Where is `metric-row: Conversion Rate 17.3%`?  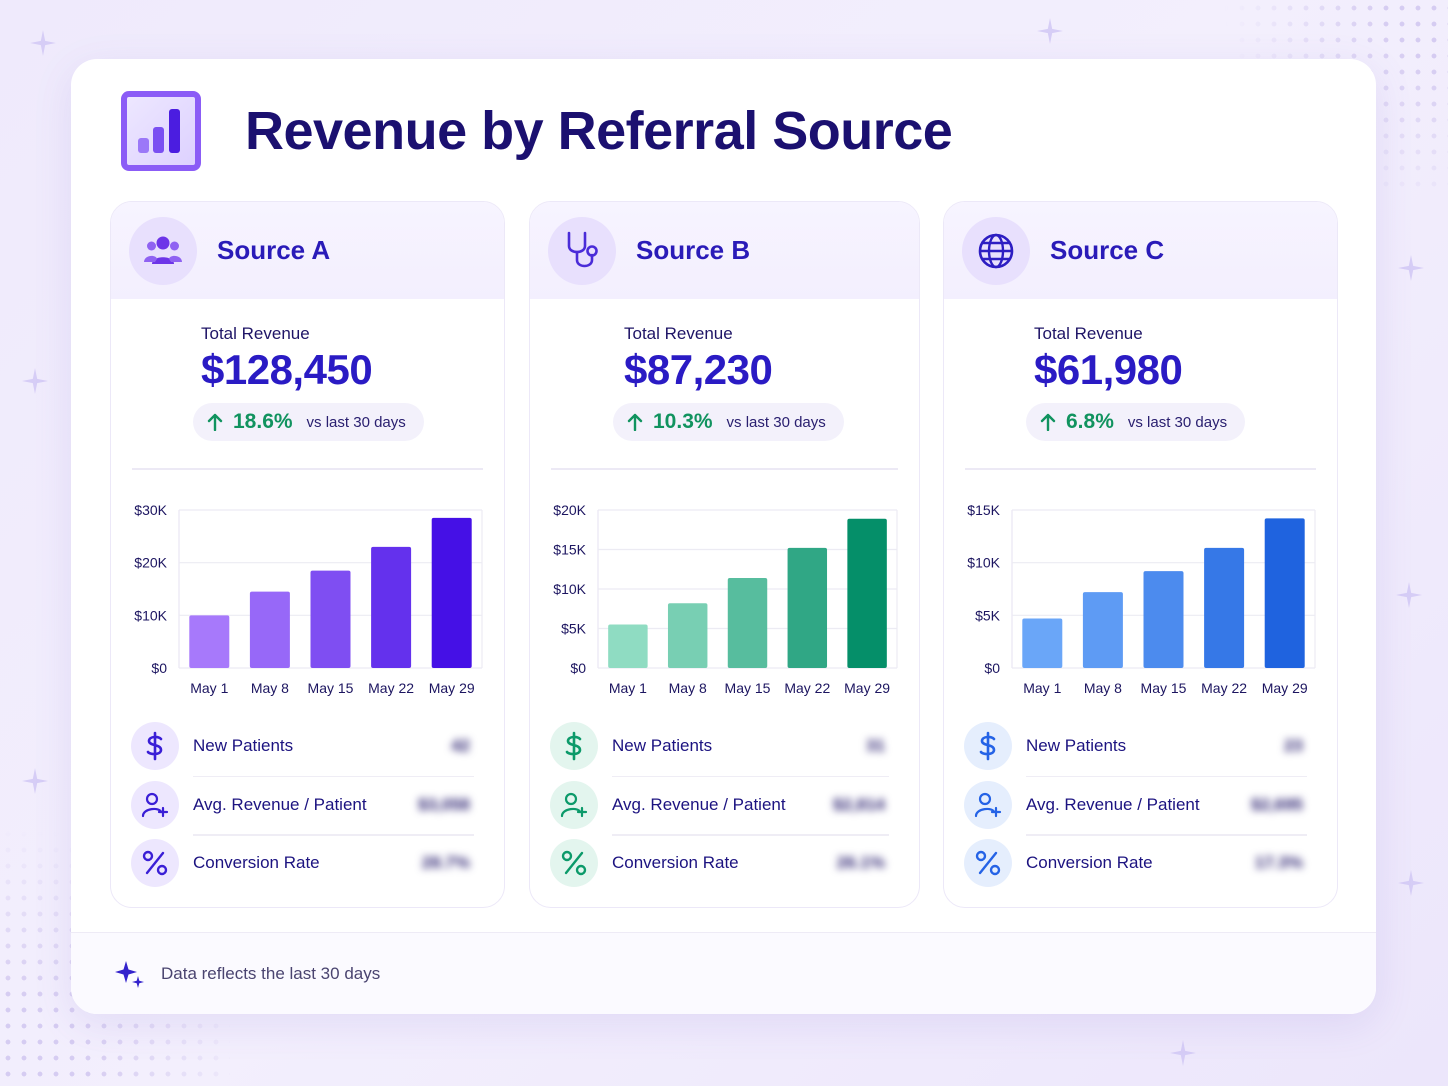
metric-row: Conversion Rate 17.3% is located at coordinates (1135, 863).